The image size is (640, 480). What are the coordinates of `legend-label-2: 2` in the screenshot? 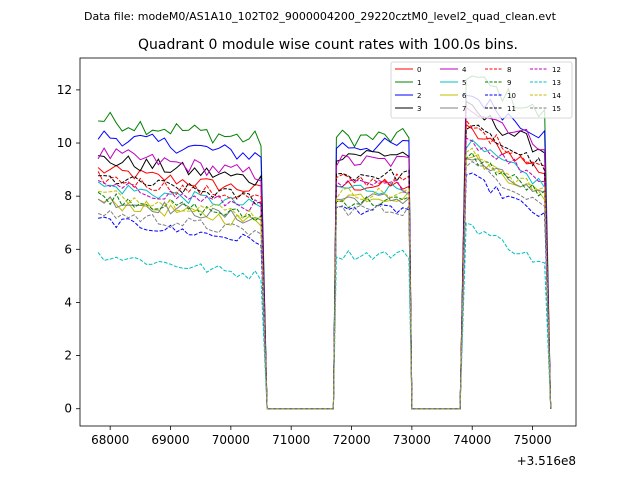 It's located at (419, 96).